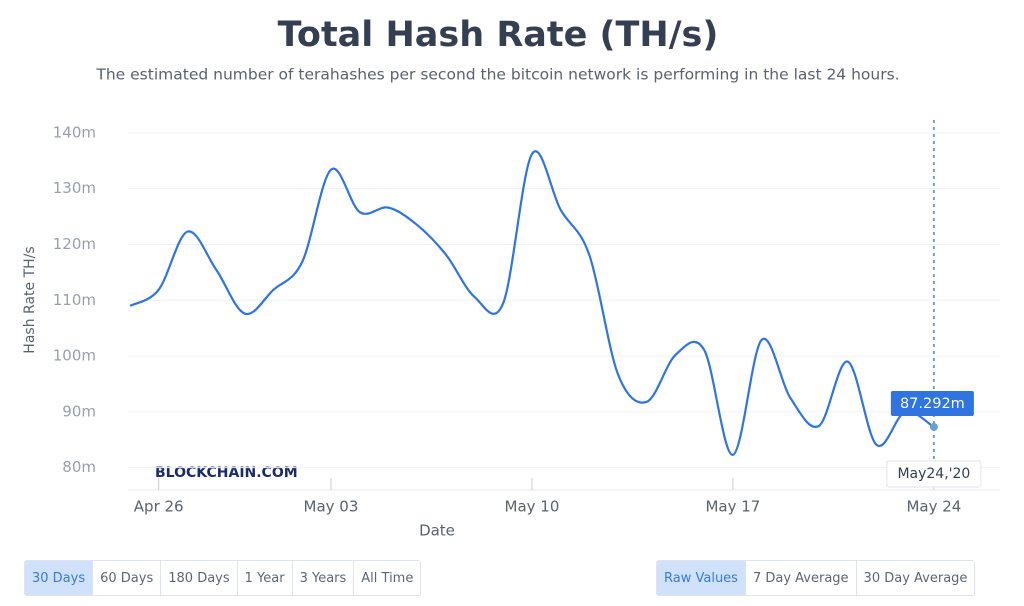  Describe the element at coordinates (915, 578) in the screenshot. I see `toggle-button: 30 Day Average` at that location.